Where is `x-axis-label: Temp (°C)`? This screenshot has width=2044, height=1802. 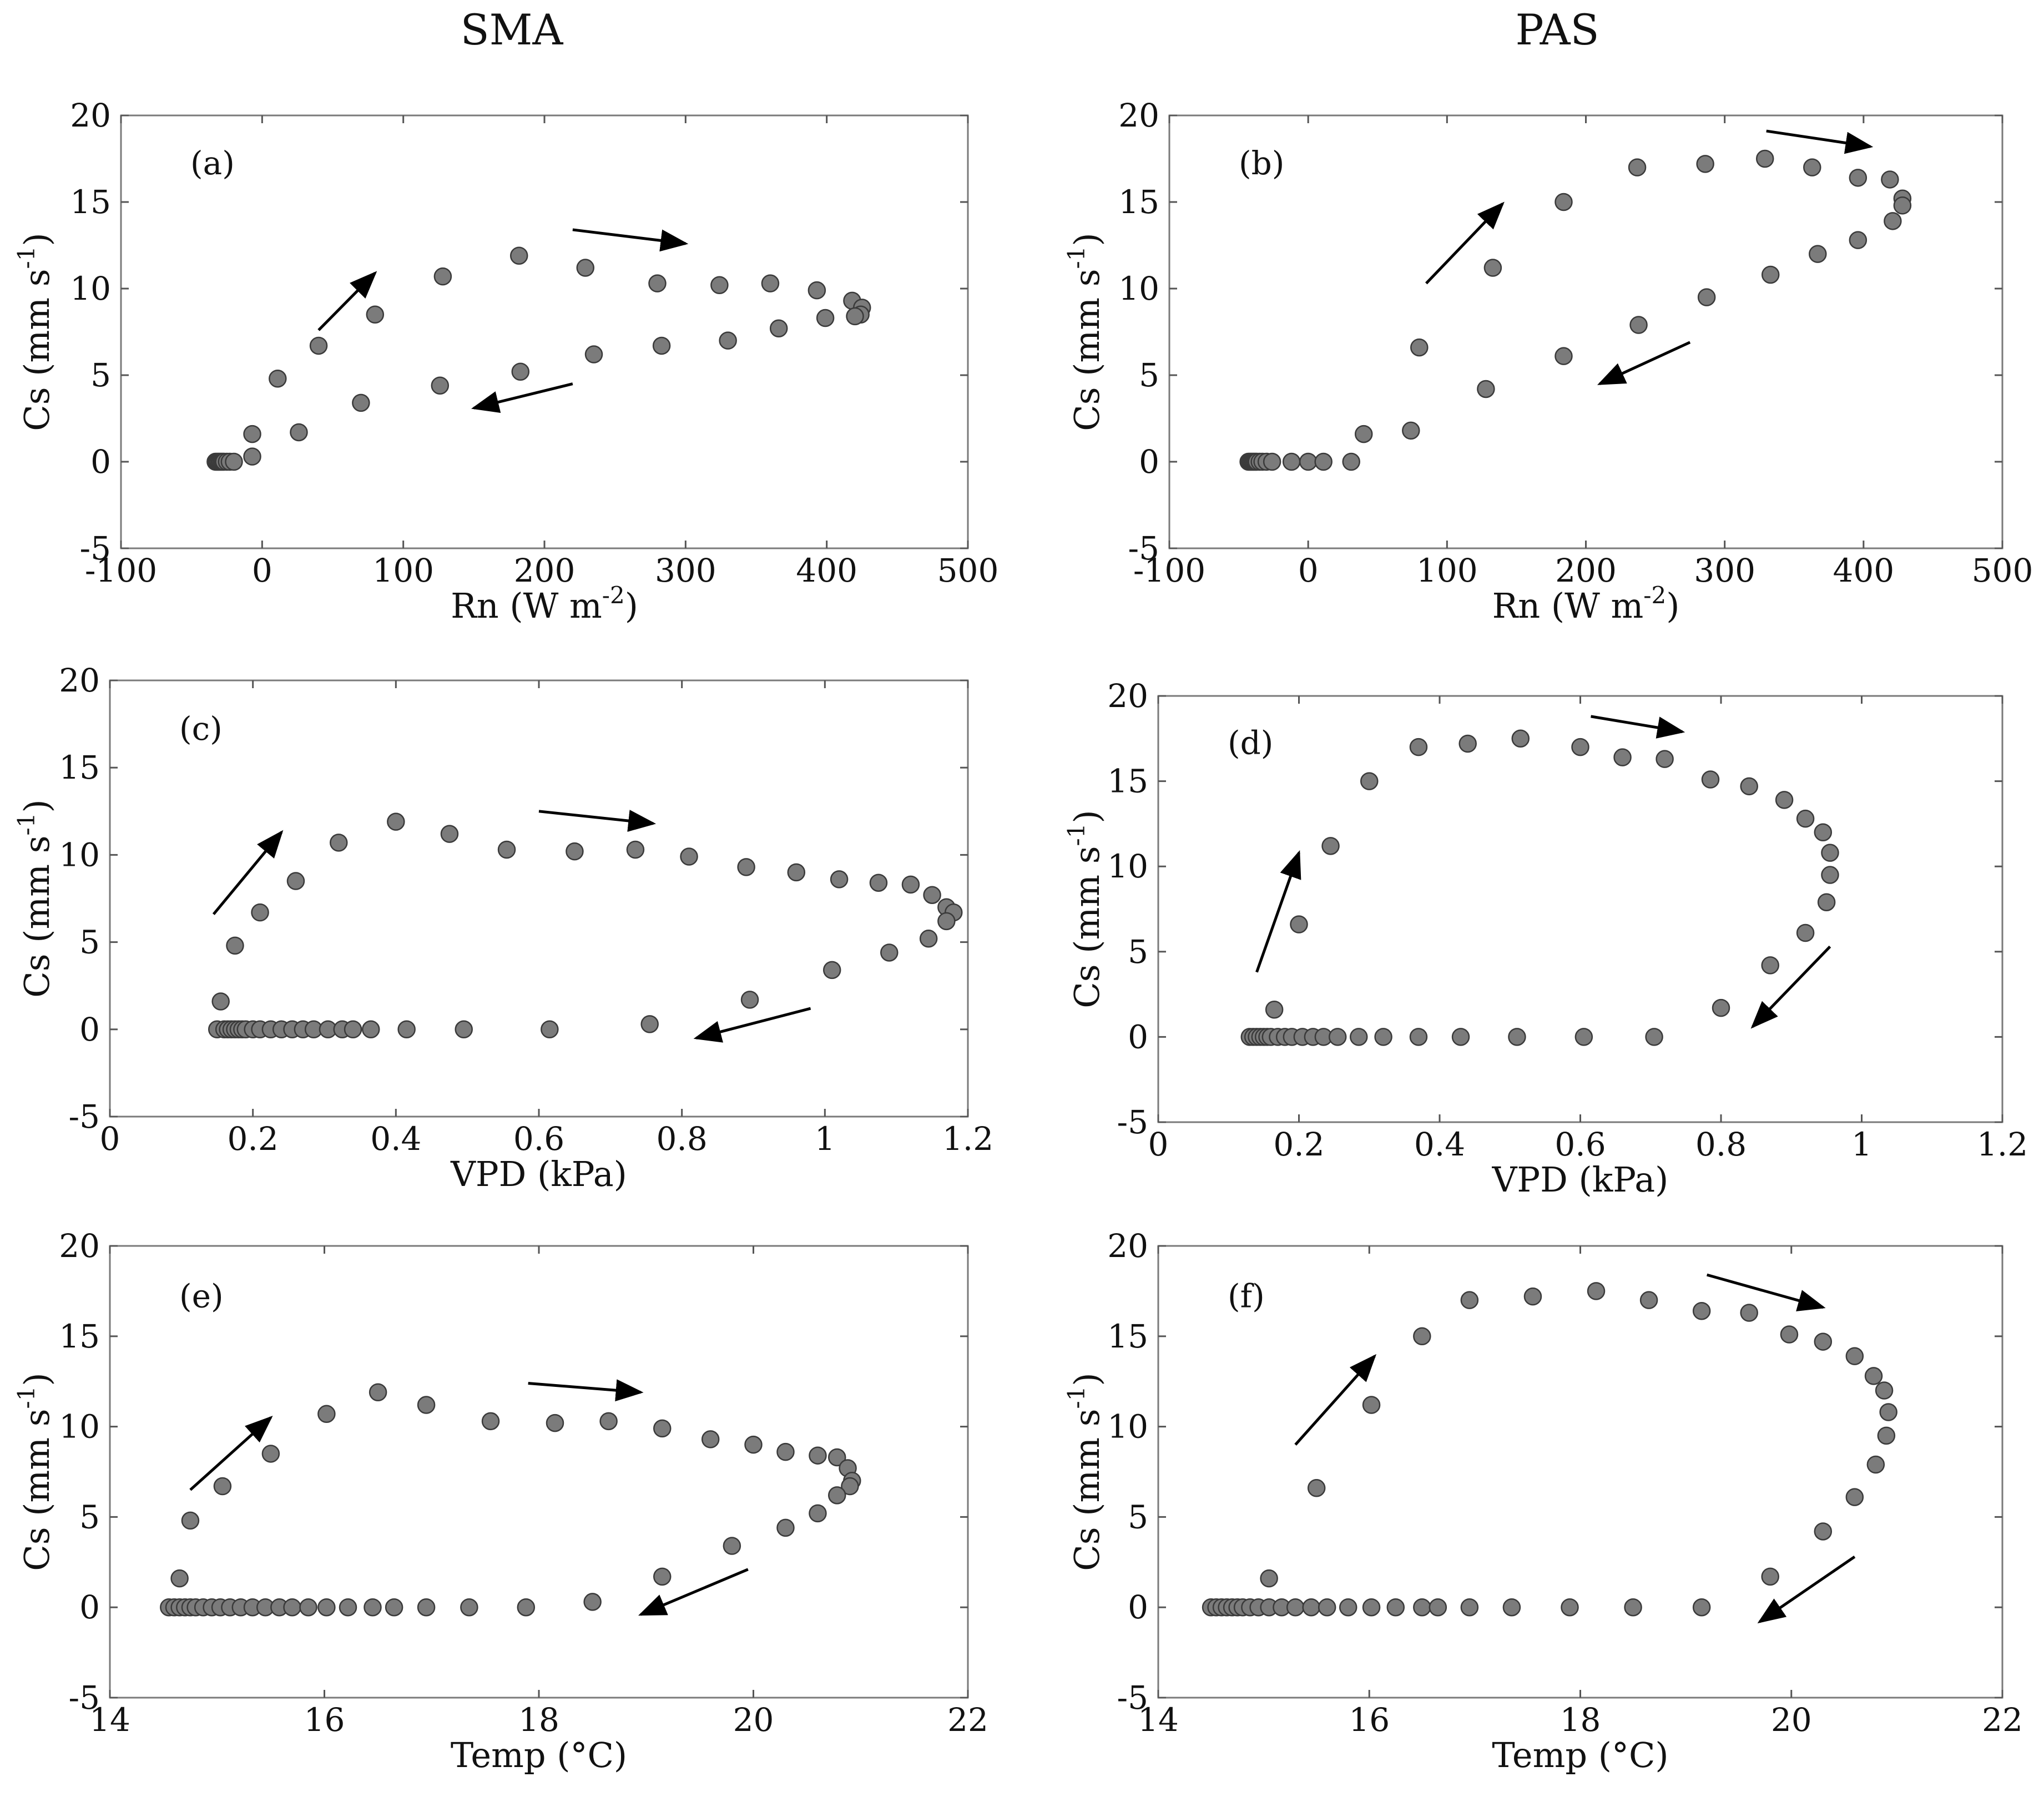 x-axis-label: Temp (°C) is located at coordinates (539, 1755).